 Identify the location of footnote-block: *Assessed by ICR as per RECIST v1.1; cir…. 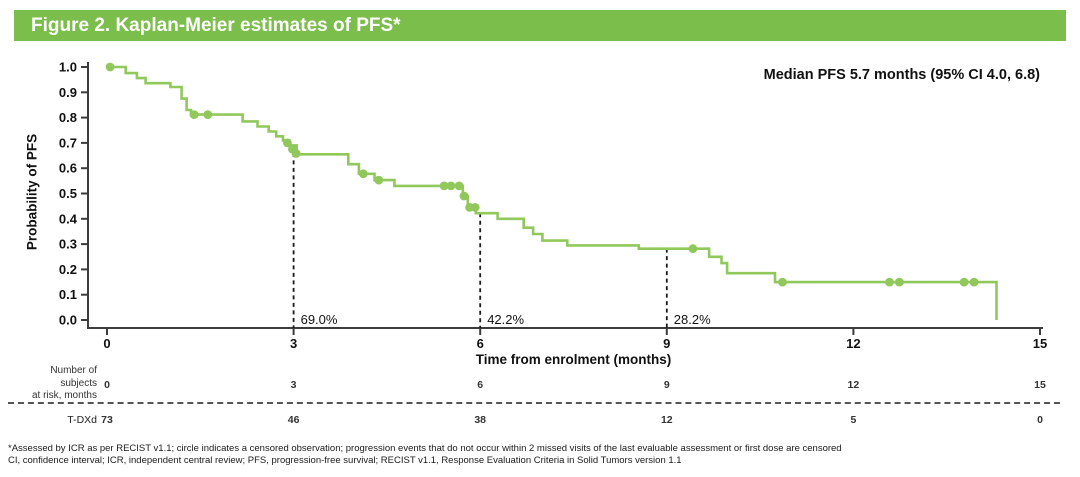
(425, 454).